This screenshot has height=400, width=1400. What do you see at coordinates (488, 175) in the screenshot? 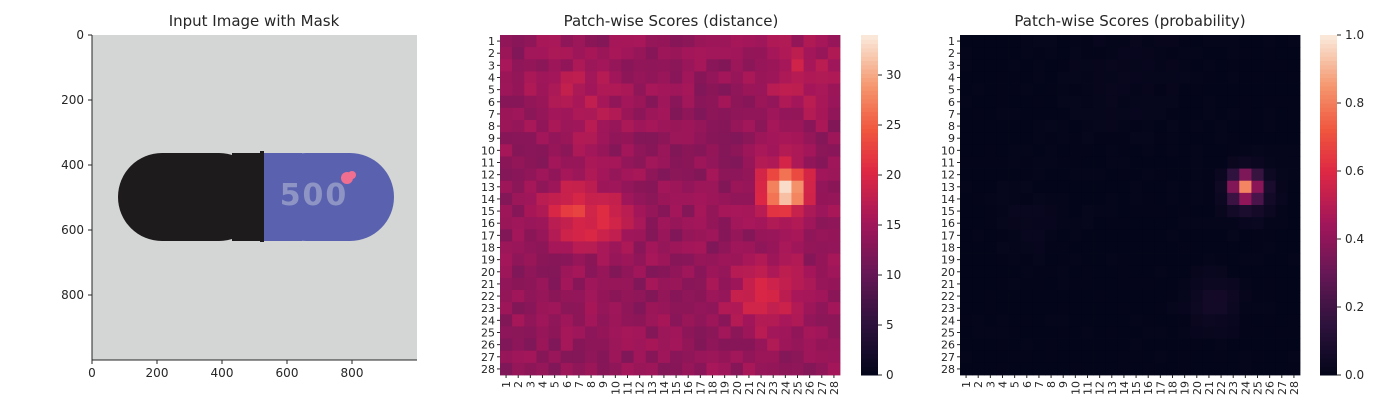
I see `row-tick-label: 12` at bounding box center [488, 175].